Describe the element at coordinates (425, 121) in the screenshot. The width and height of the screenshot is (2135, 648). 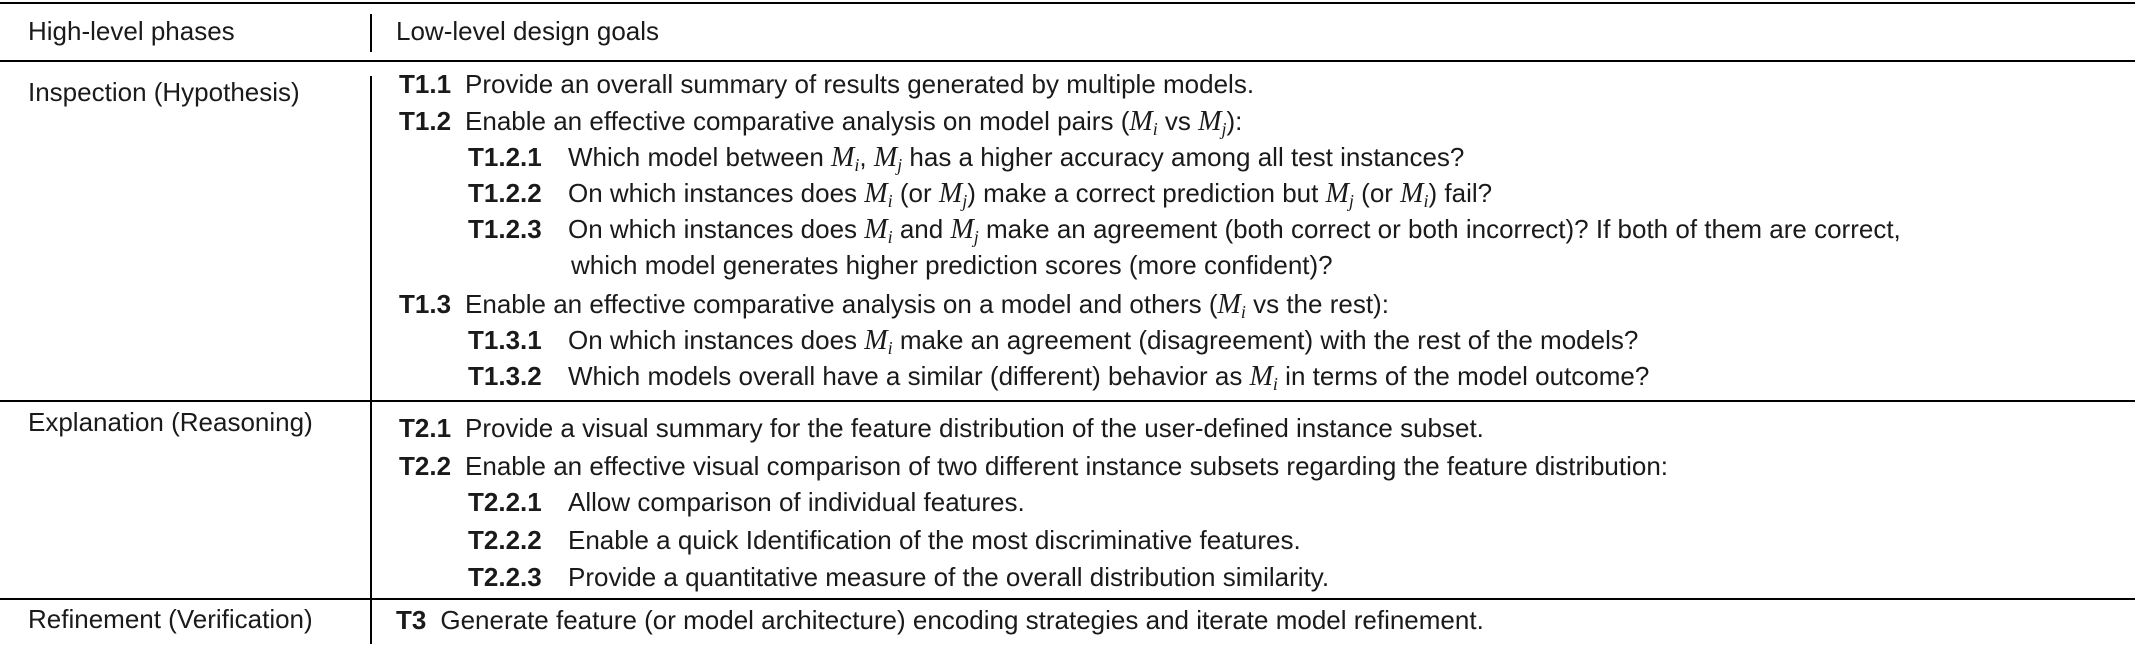
I see `goal-id: T1.2` at that location.